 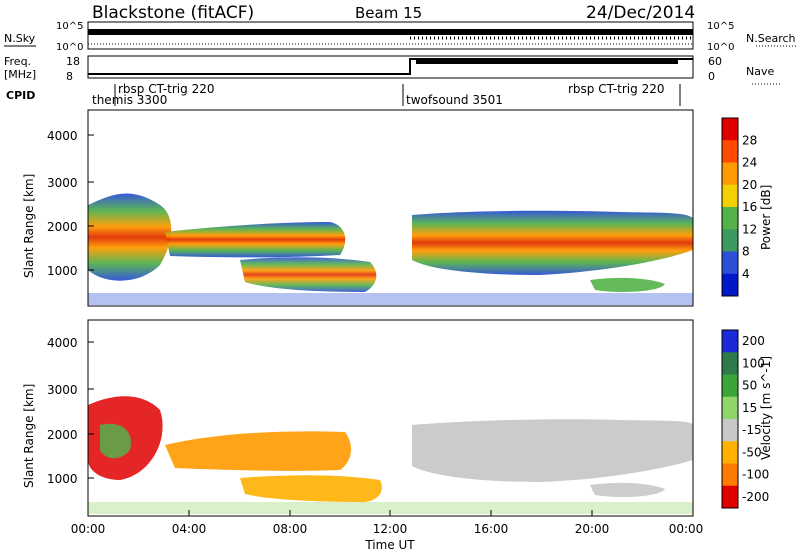 I want to click on x-axis, so click(x=390, y=513).